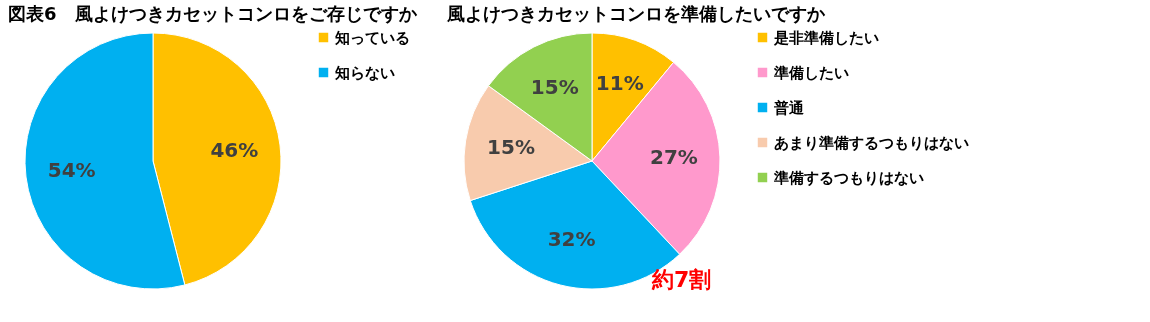 The image size is (1150, 322). What do you see at coordinates (811, 72) in the screenshot?
I see `legend-label: 準備したい` at bounding box center [811, 72].